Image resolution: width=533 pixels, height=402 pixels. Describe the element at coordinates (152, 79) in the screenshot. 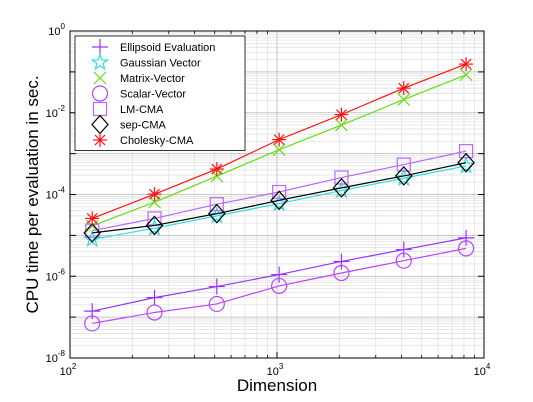

I see `legend-label-matrix-vector: Matrix-Vector` at that location.